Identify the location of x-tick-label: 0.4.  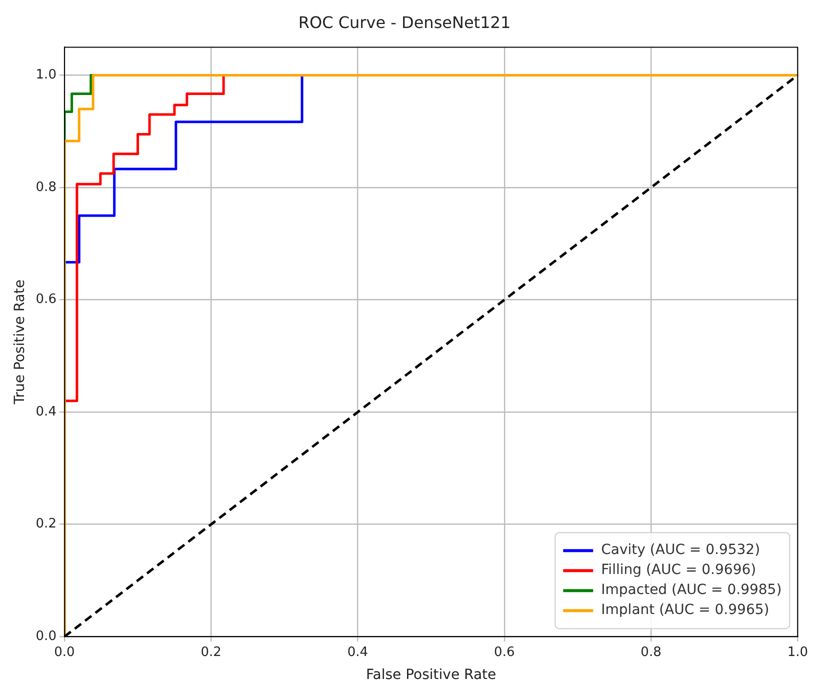
(357, 652).